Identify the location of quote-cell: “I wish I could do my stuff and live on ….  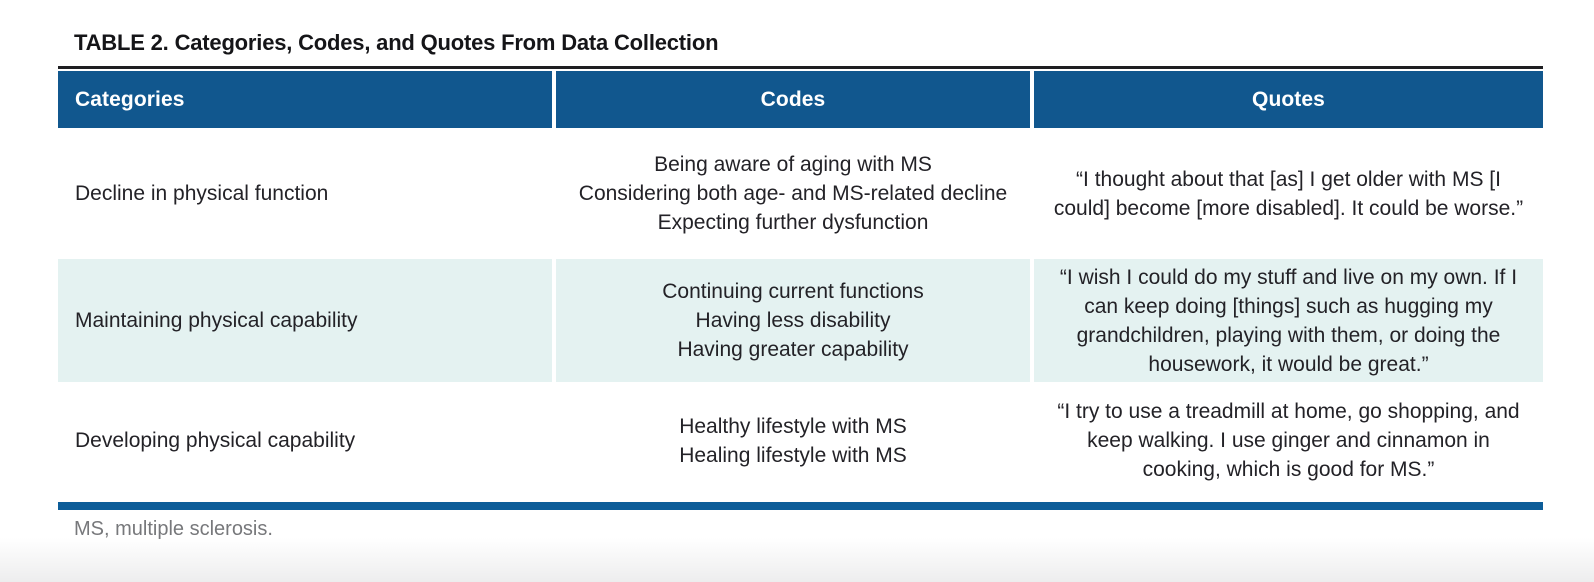
(1288, 320).